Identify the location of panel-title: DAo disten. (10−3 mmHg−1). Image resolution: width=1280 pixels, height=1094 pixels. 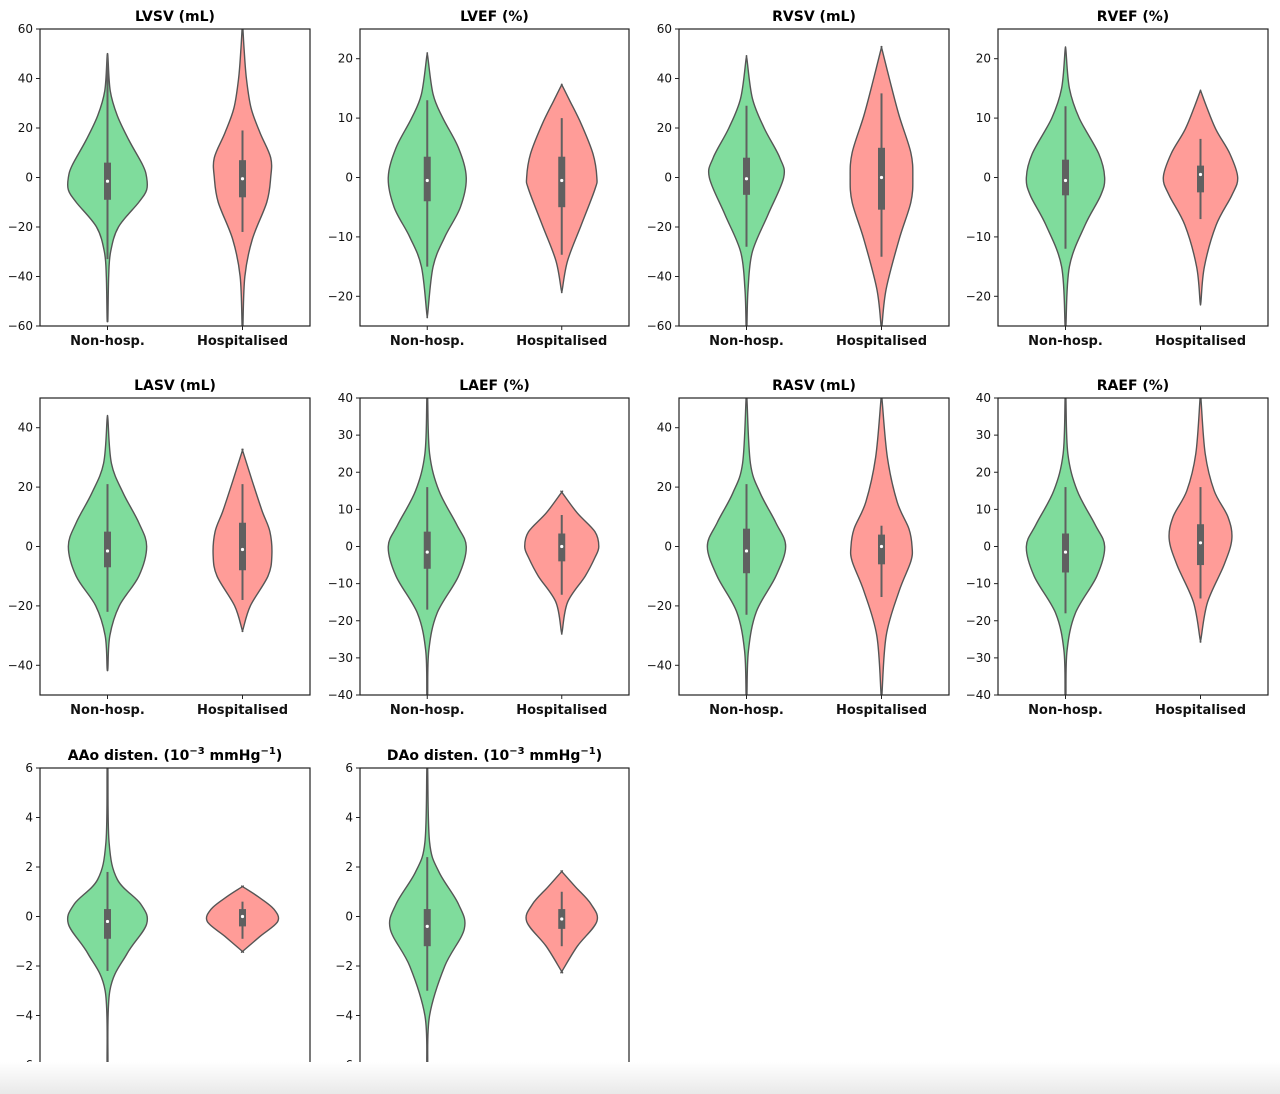
(494, 755).